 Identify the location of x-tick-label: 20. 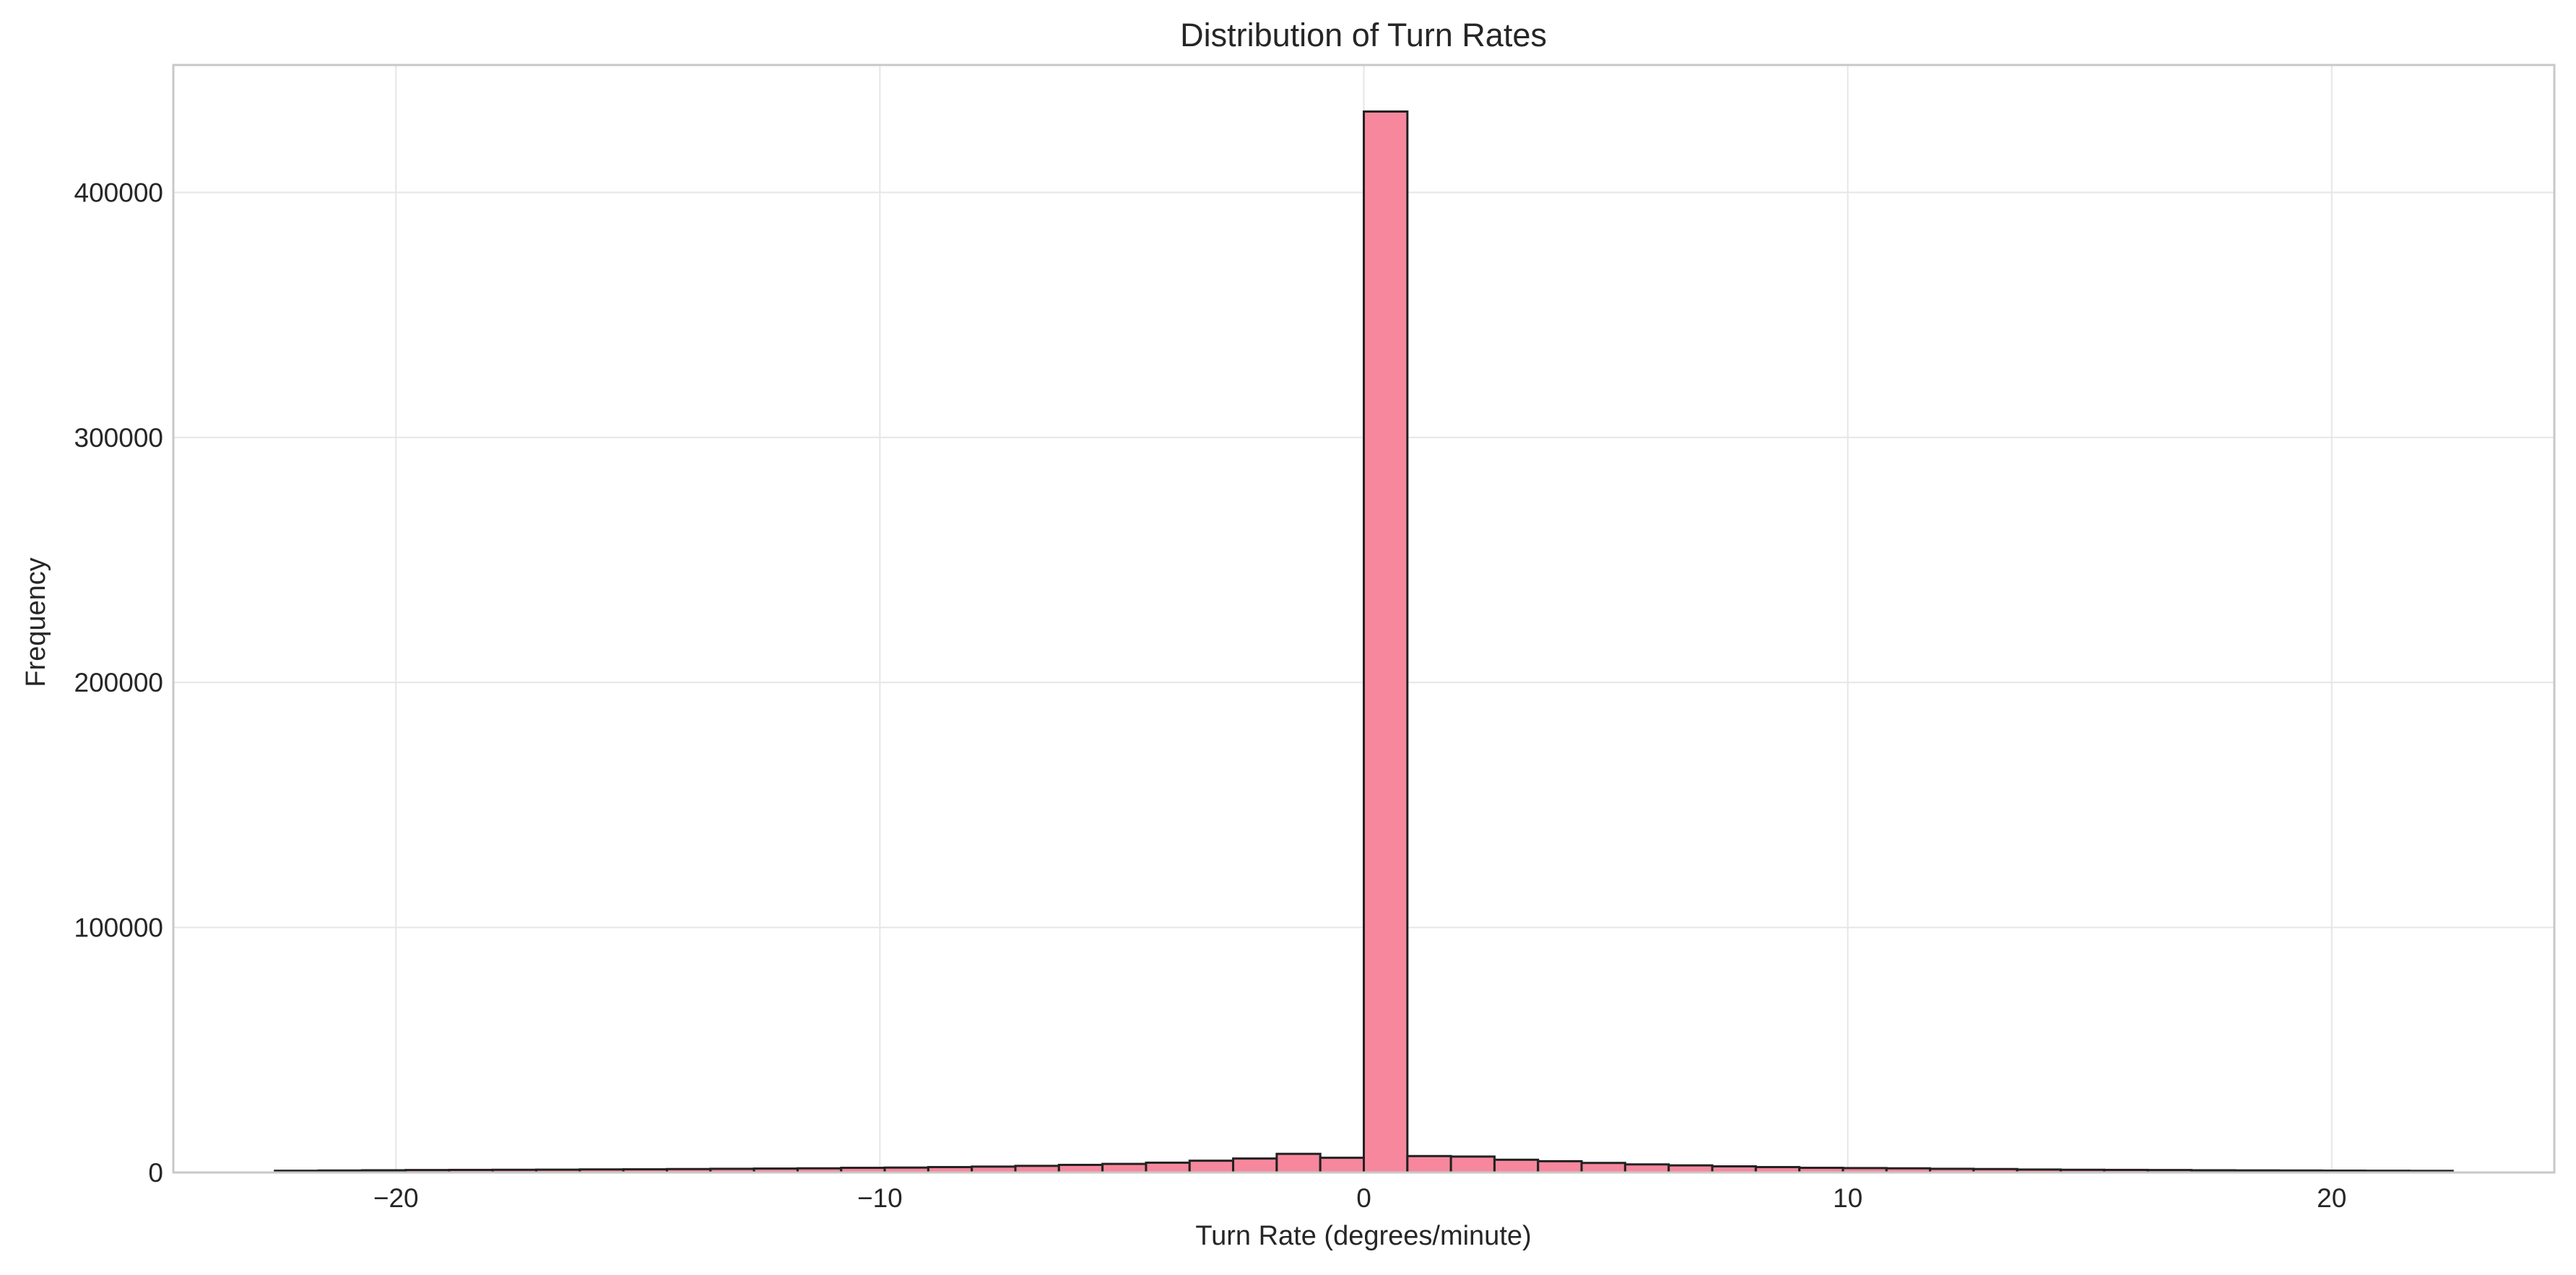
(2331, 1198).